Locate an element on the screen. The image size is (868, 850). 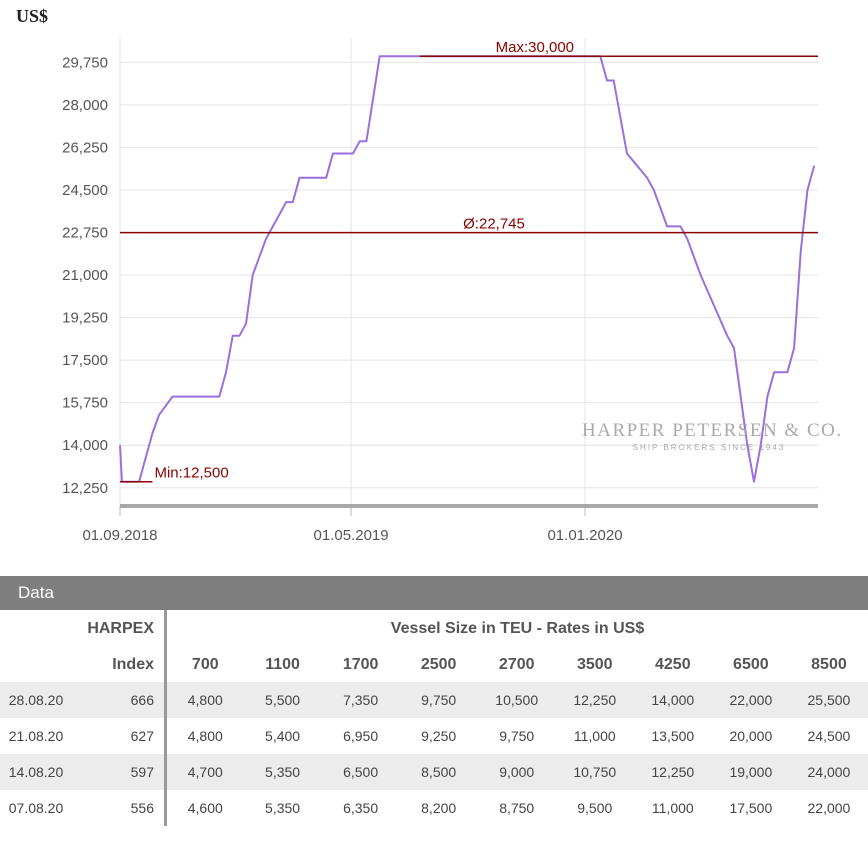
y-tick-label: 22,750 is located at coordinates (85, 232).